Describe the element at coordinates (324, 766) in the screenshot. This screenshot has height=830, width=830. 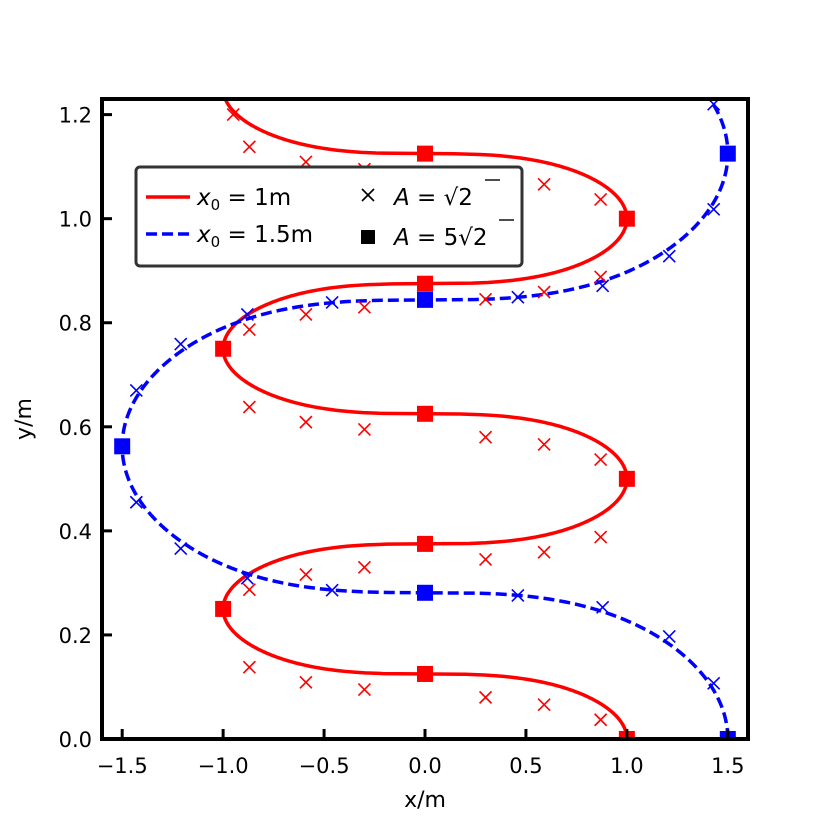
I see `x-tick-label: −0.5` at that location.